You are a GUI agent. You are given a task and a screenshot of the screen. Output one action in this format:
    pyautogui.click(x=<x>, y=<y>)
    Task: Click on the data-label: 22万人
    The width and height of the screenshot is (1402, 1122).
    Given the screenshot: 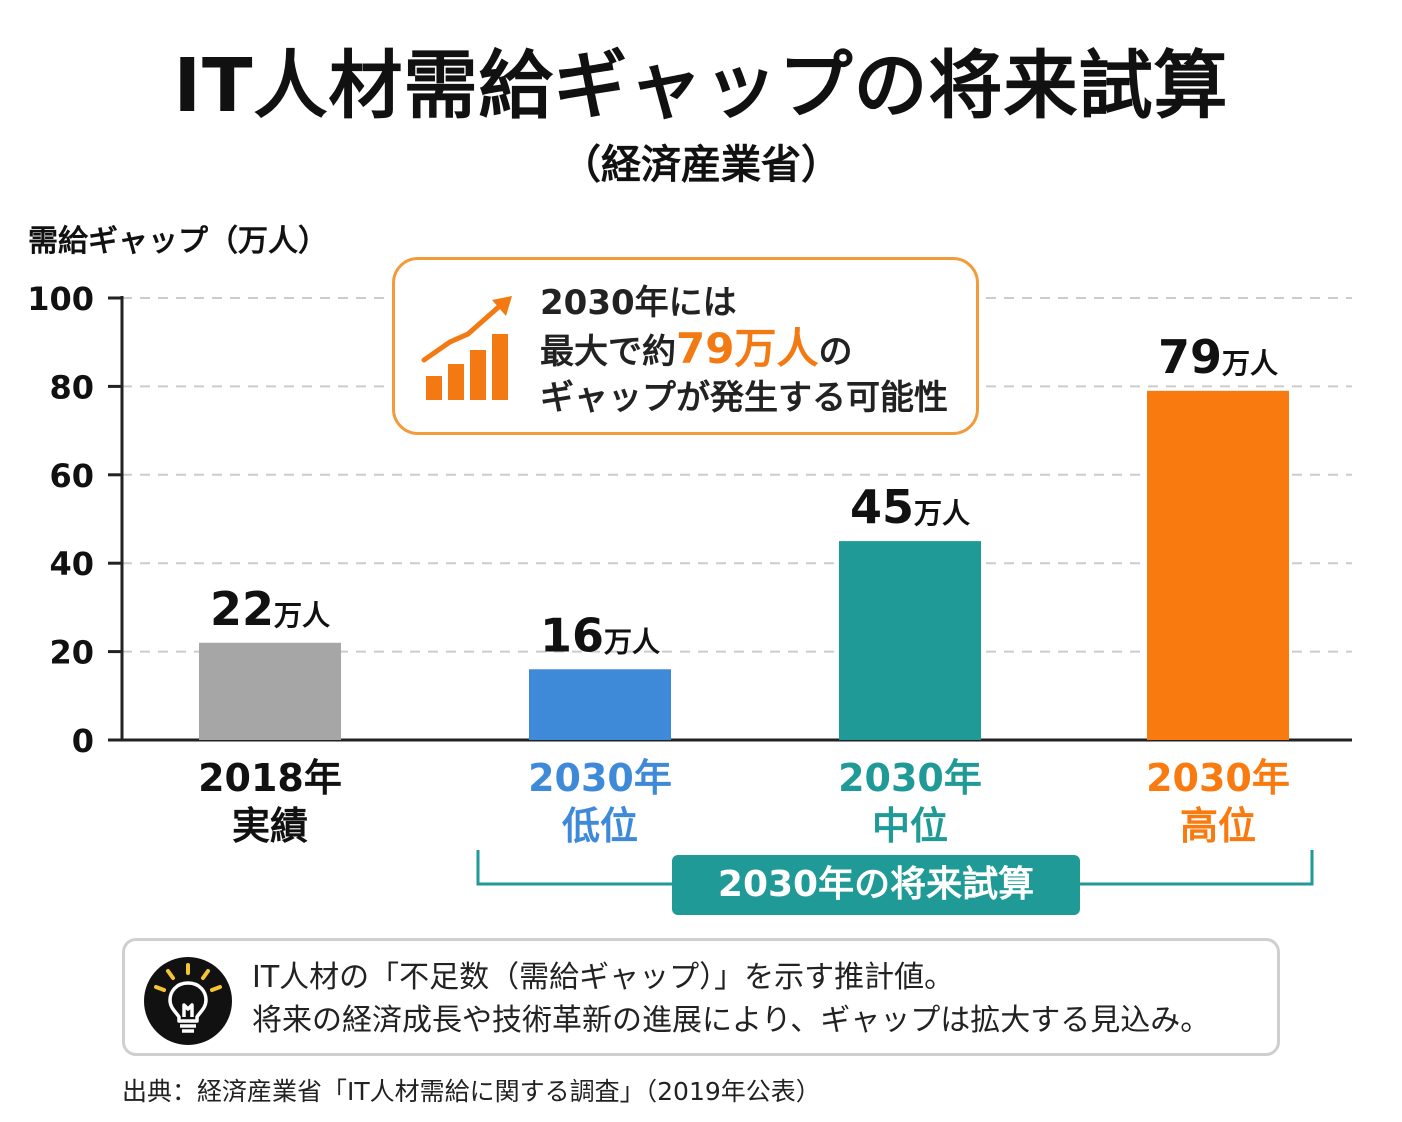 What is the action you would take?
    pyautogui.click(x=270, y=609)
    